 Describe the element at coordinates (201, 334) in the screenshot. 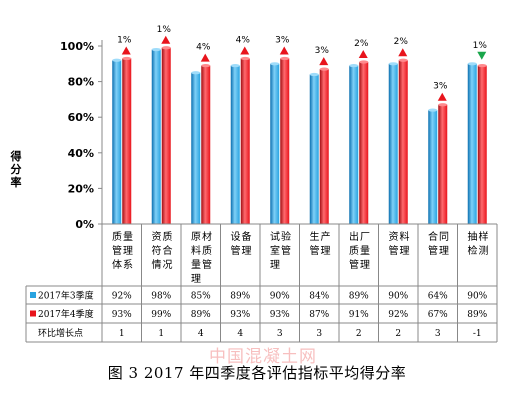

I see `growth-value: 4` at that location.